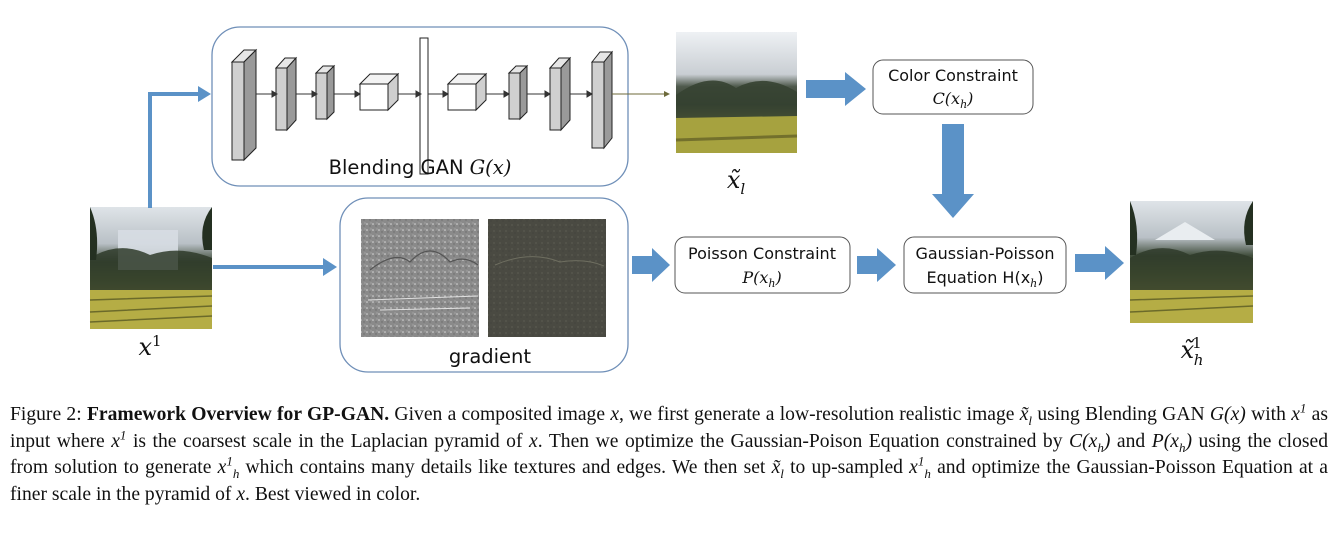  I want to click on arrow-lowres-color, so click(826, 89).